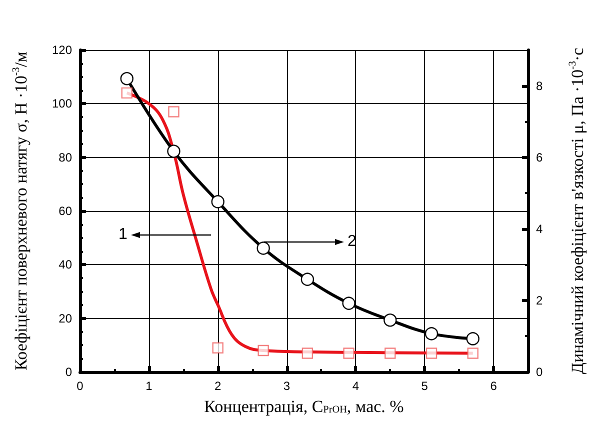  I want to click on x-tick-label: 4, so click(356, 386).